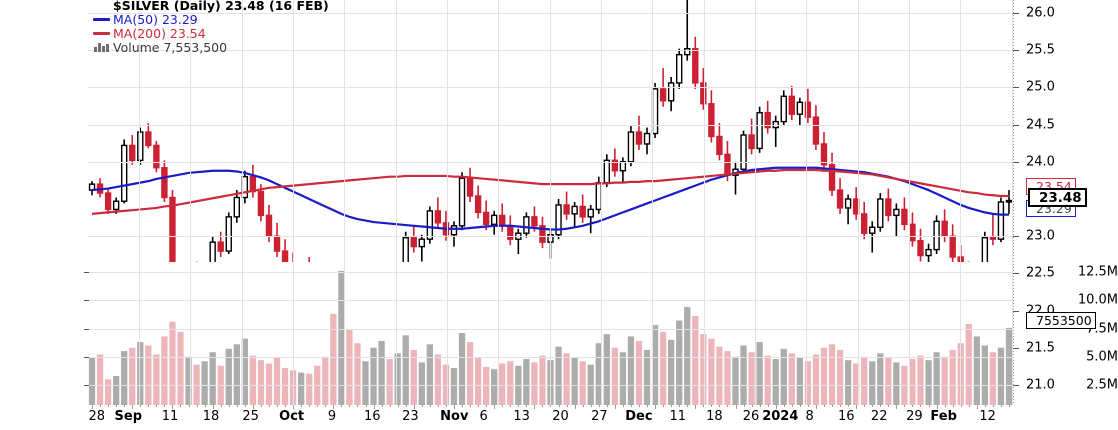 Image resolution: width=1118 pixels, height=430 pixels. Describe the element at coordinates (210, 19) in the screenshot. I see `legend-item-ma50: MA(50) 23.29` at that location.